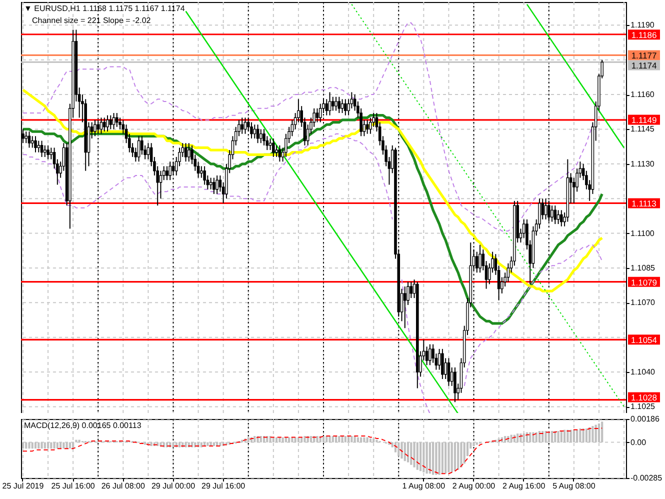  What do you see at coordinates (642, 25) in the screenshot?
I see `y-tick-label: 1.1190` at bounding box center [642, 25].